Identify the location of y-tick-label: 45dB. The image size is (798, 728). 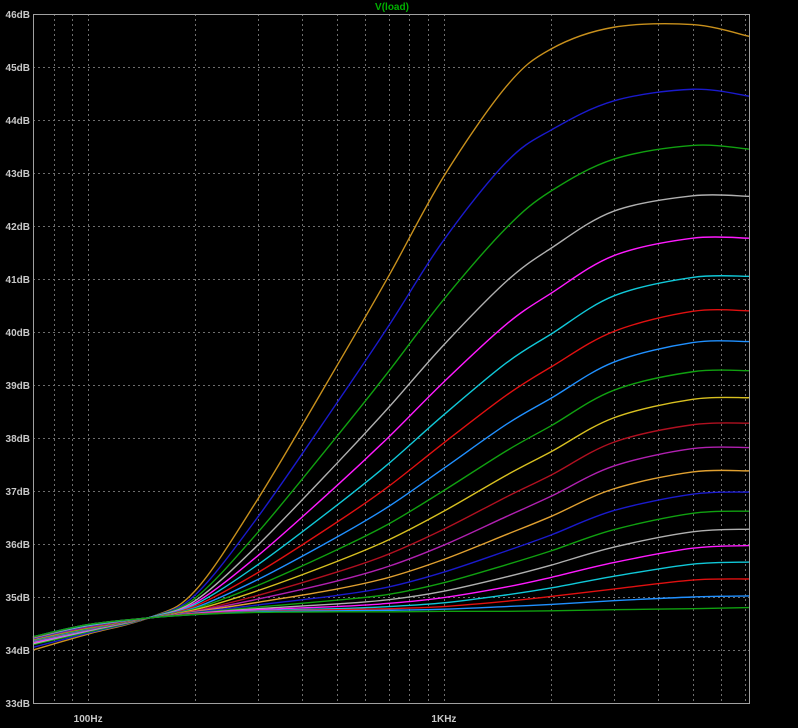
(18, 68).